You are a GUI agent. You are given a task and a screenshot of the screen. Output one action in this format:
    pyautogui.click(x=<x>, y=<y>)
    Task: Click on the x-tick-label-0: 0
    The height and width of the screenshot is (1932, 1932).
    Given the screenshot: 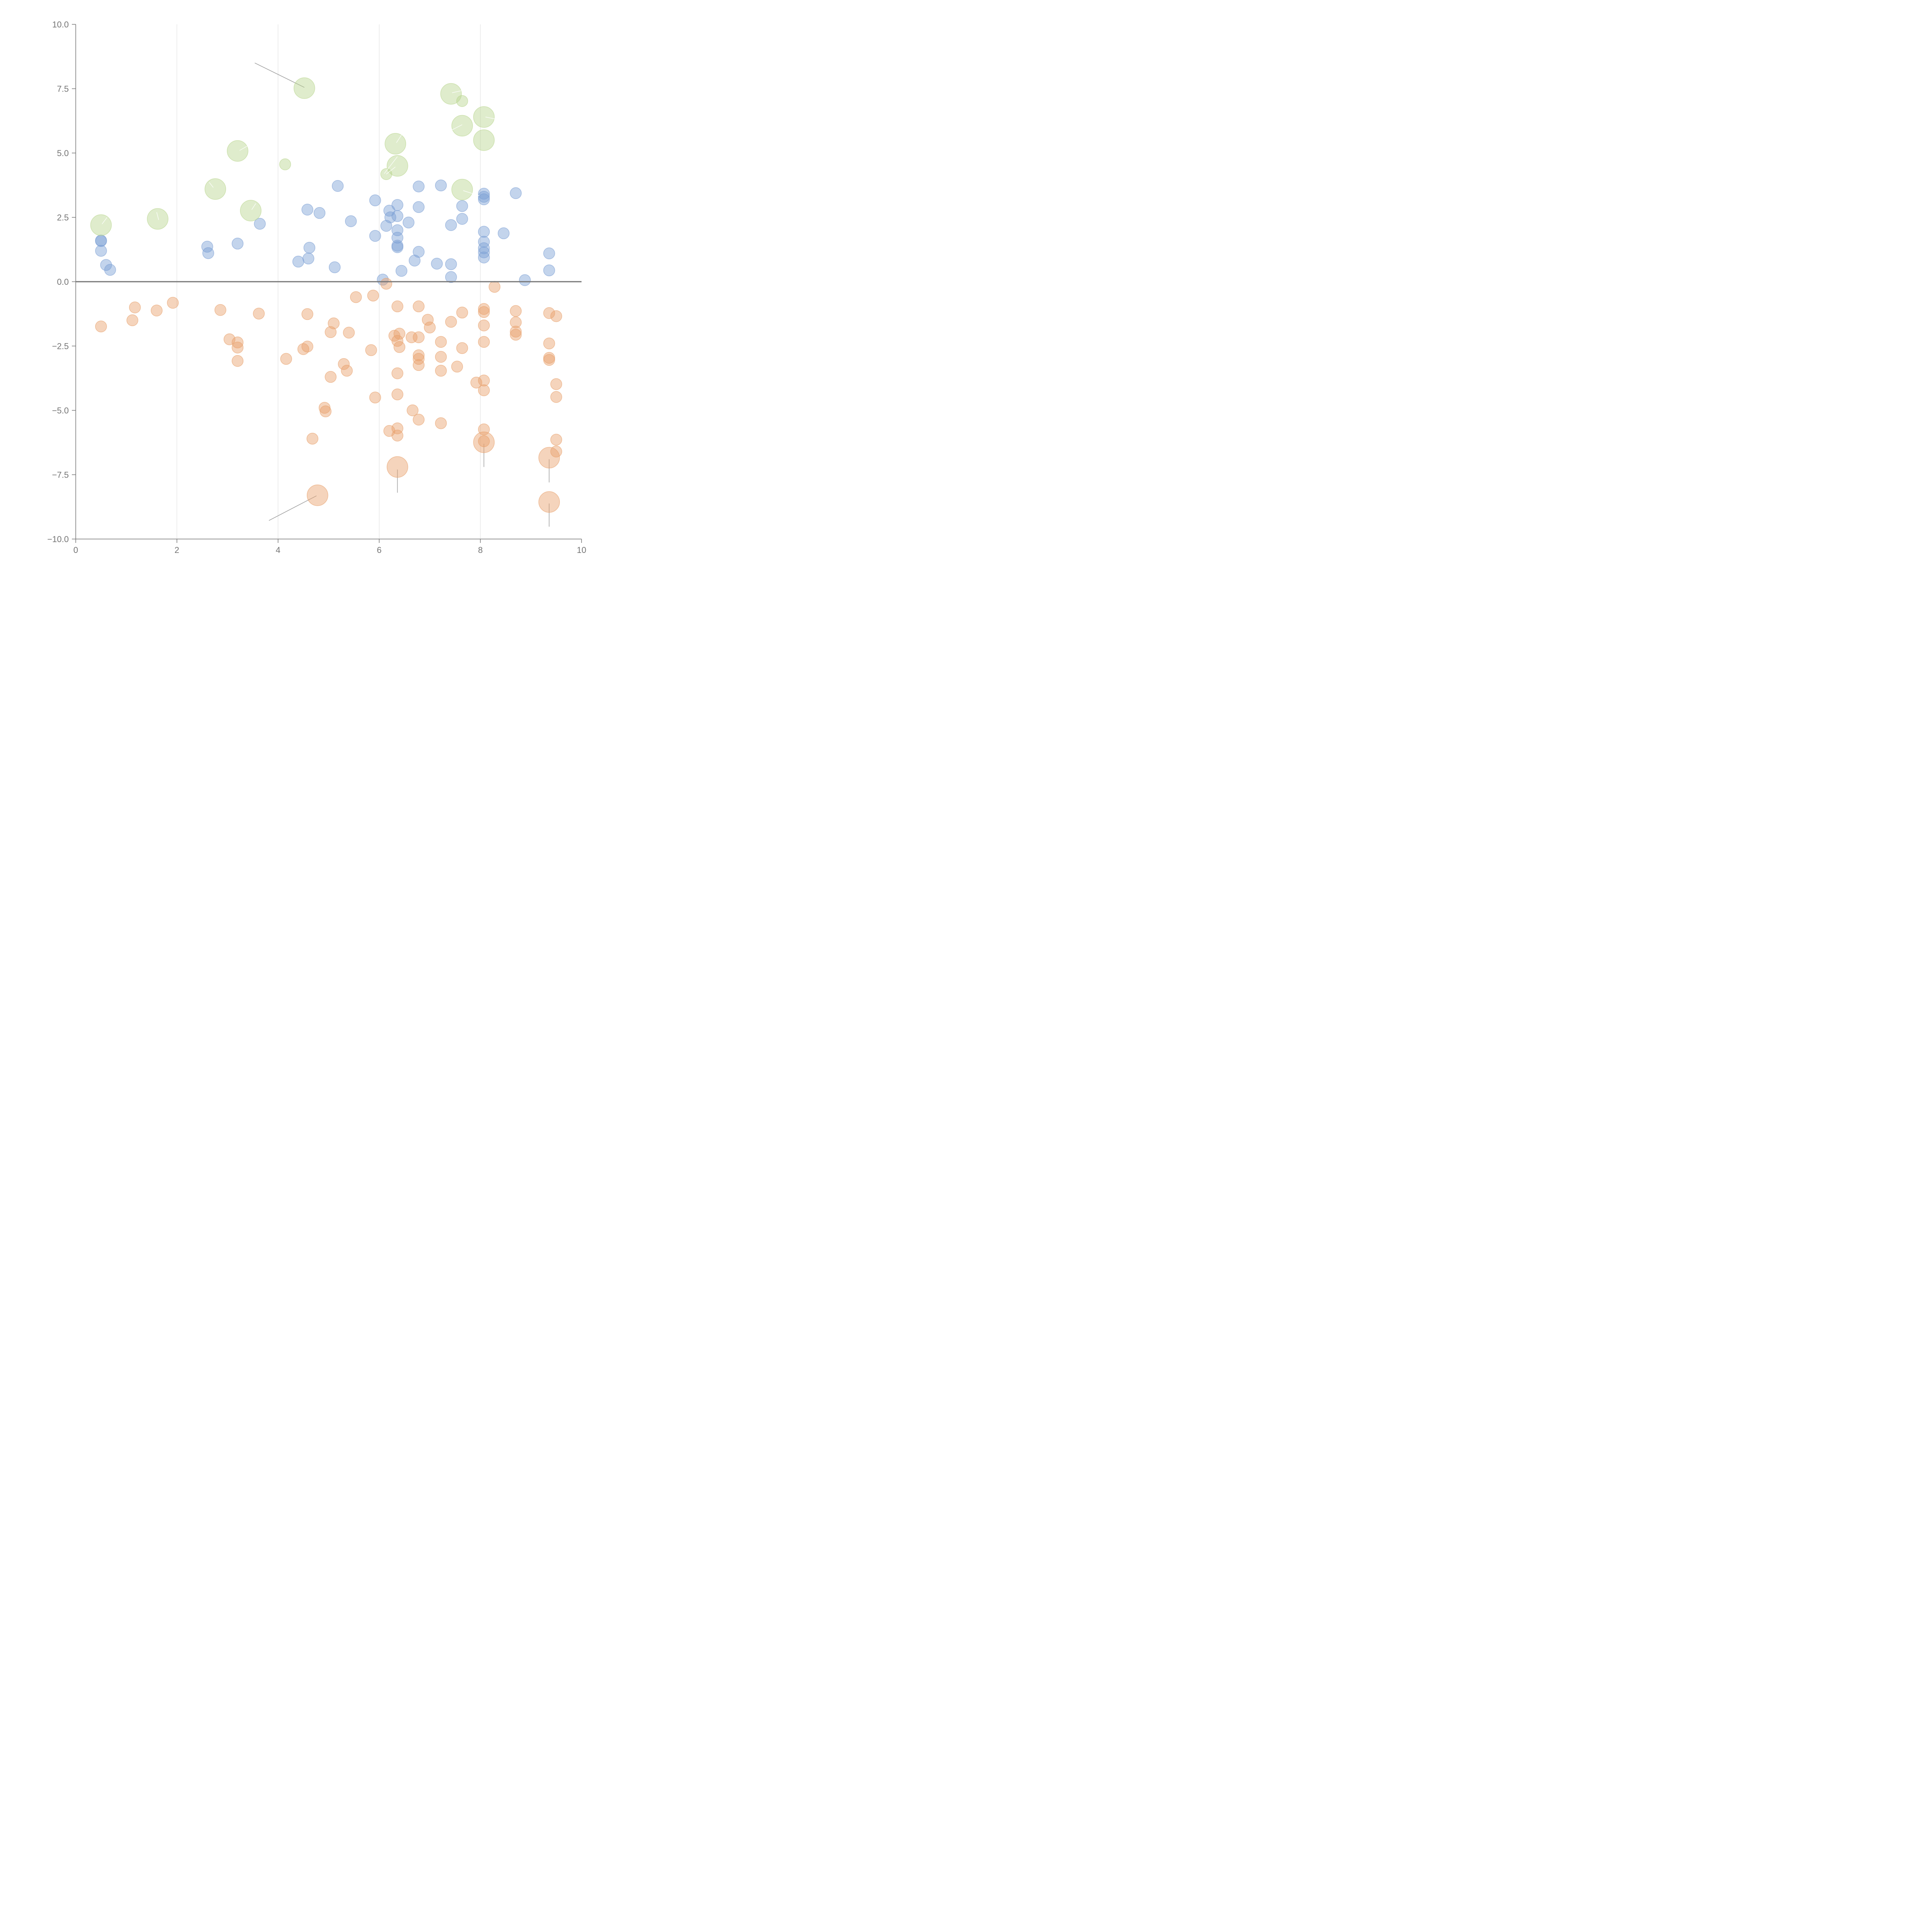 What is the action you would take?
    pyautogui.click(x=75, y=550)
    